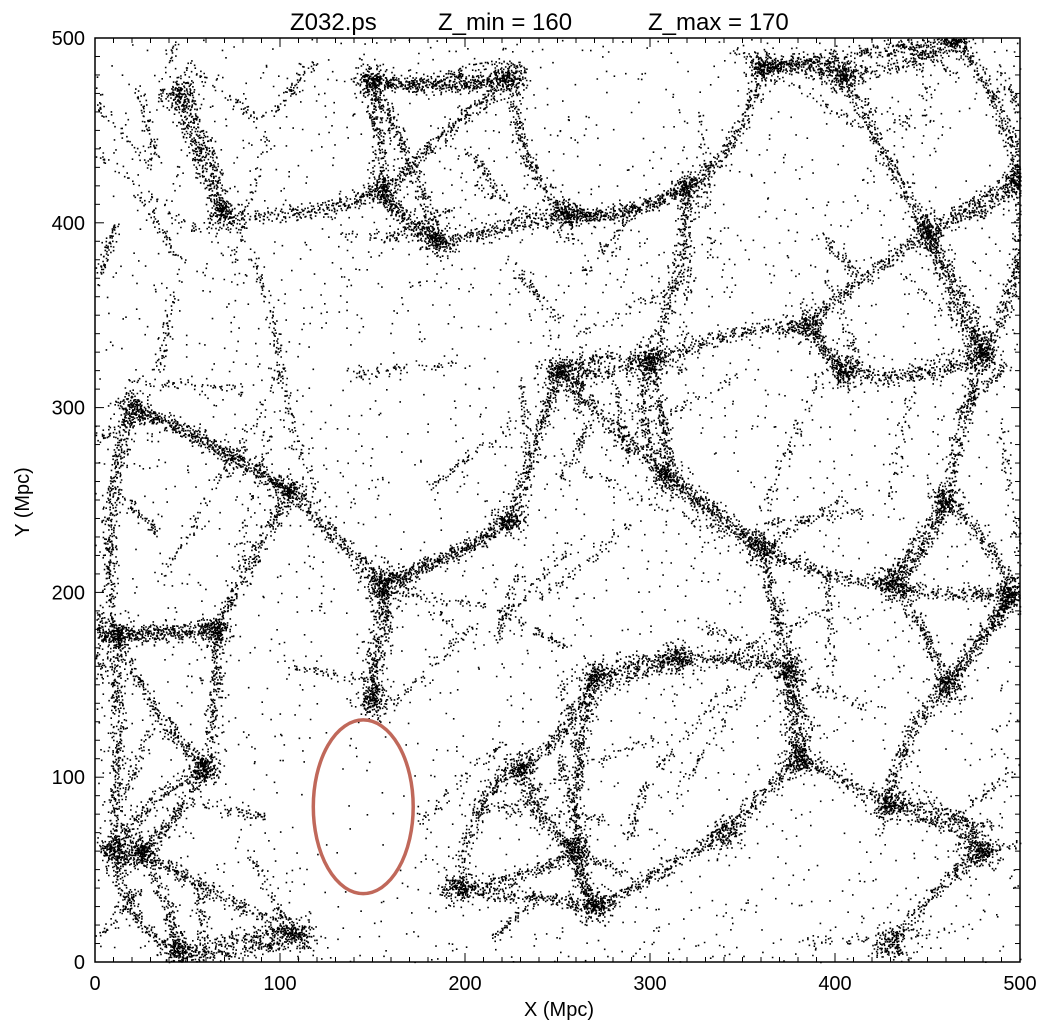 This screenshot has height=1020, width=1040. What do you see at coordinates (363, 807) in the screenshot?
I see `highlight-ellipse` at bounding box center [363, 807].